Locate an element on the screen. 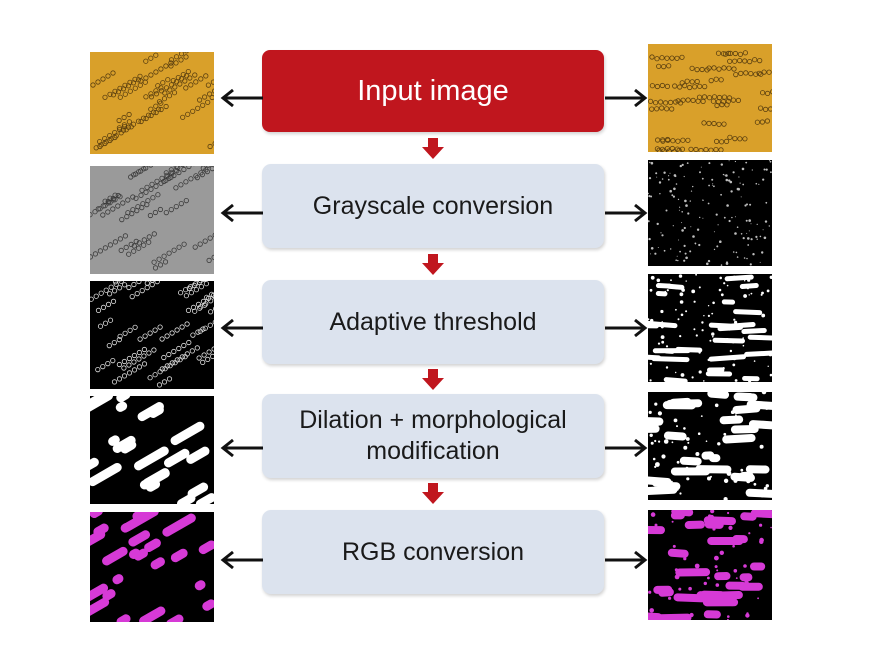  step-label: Grayscale conversion is located at coordinates (433, 205).